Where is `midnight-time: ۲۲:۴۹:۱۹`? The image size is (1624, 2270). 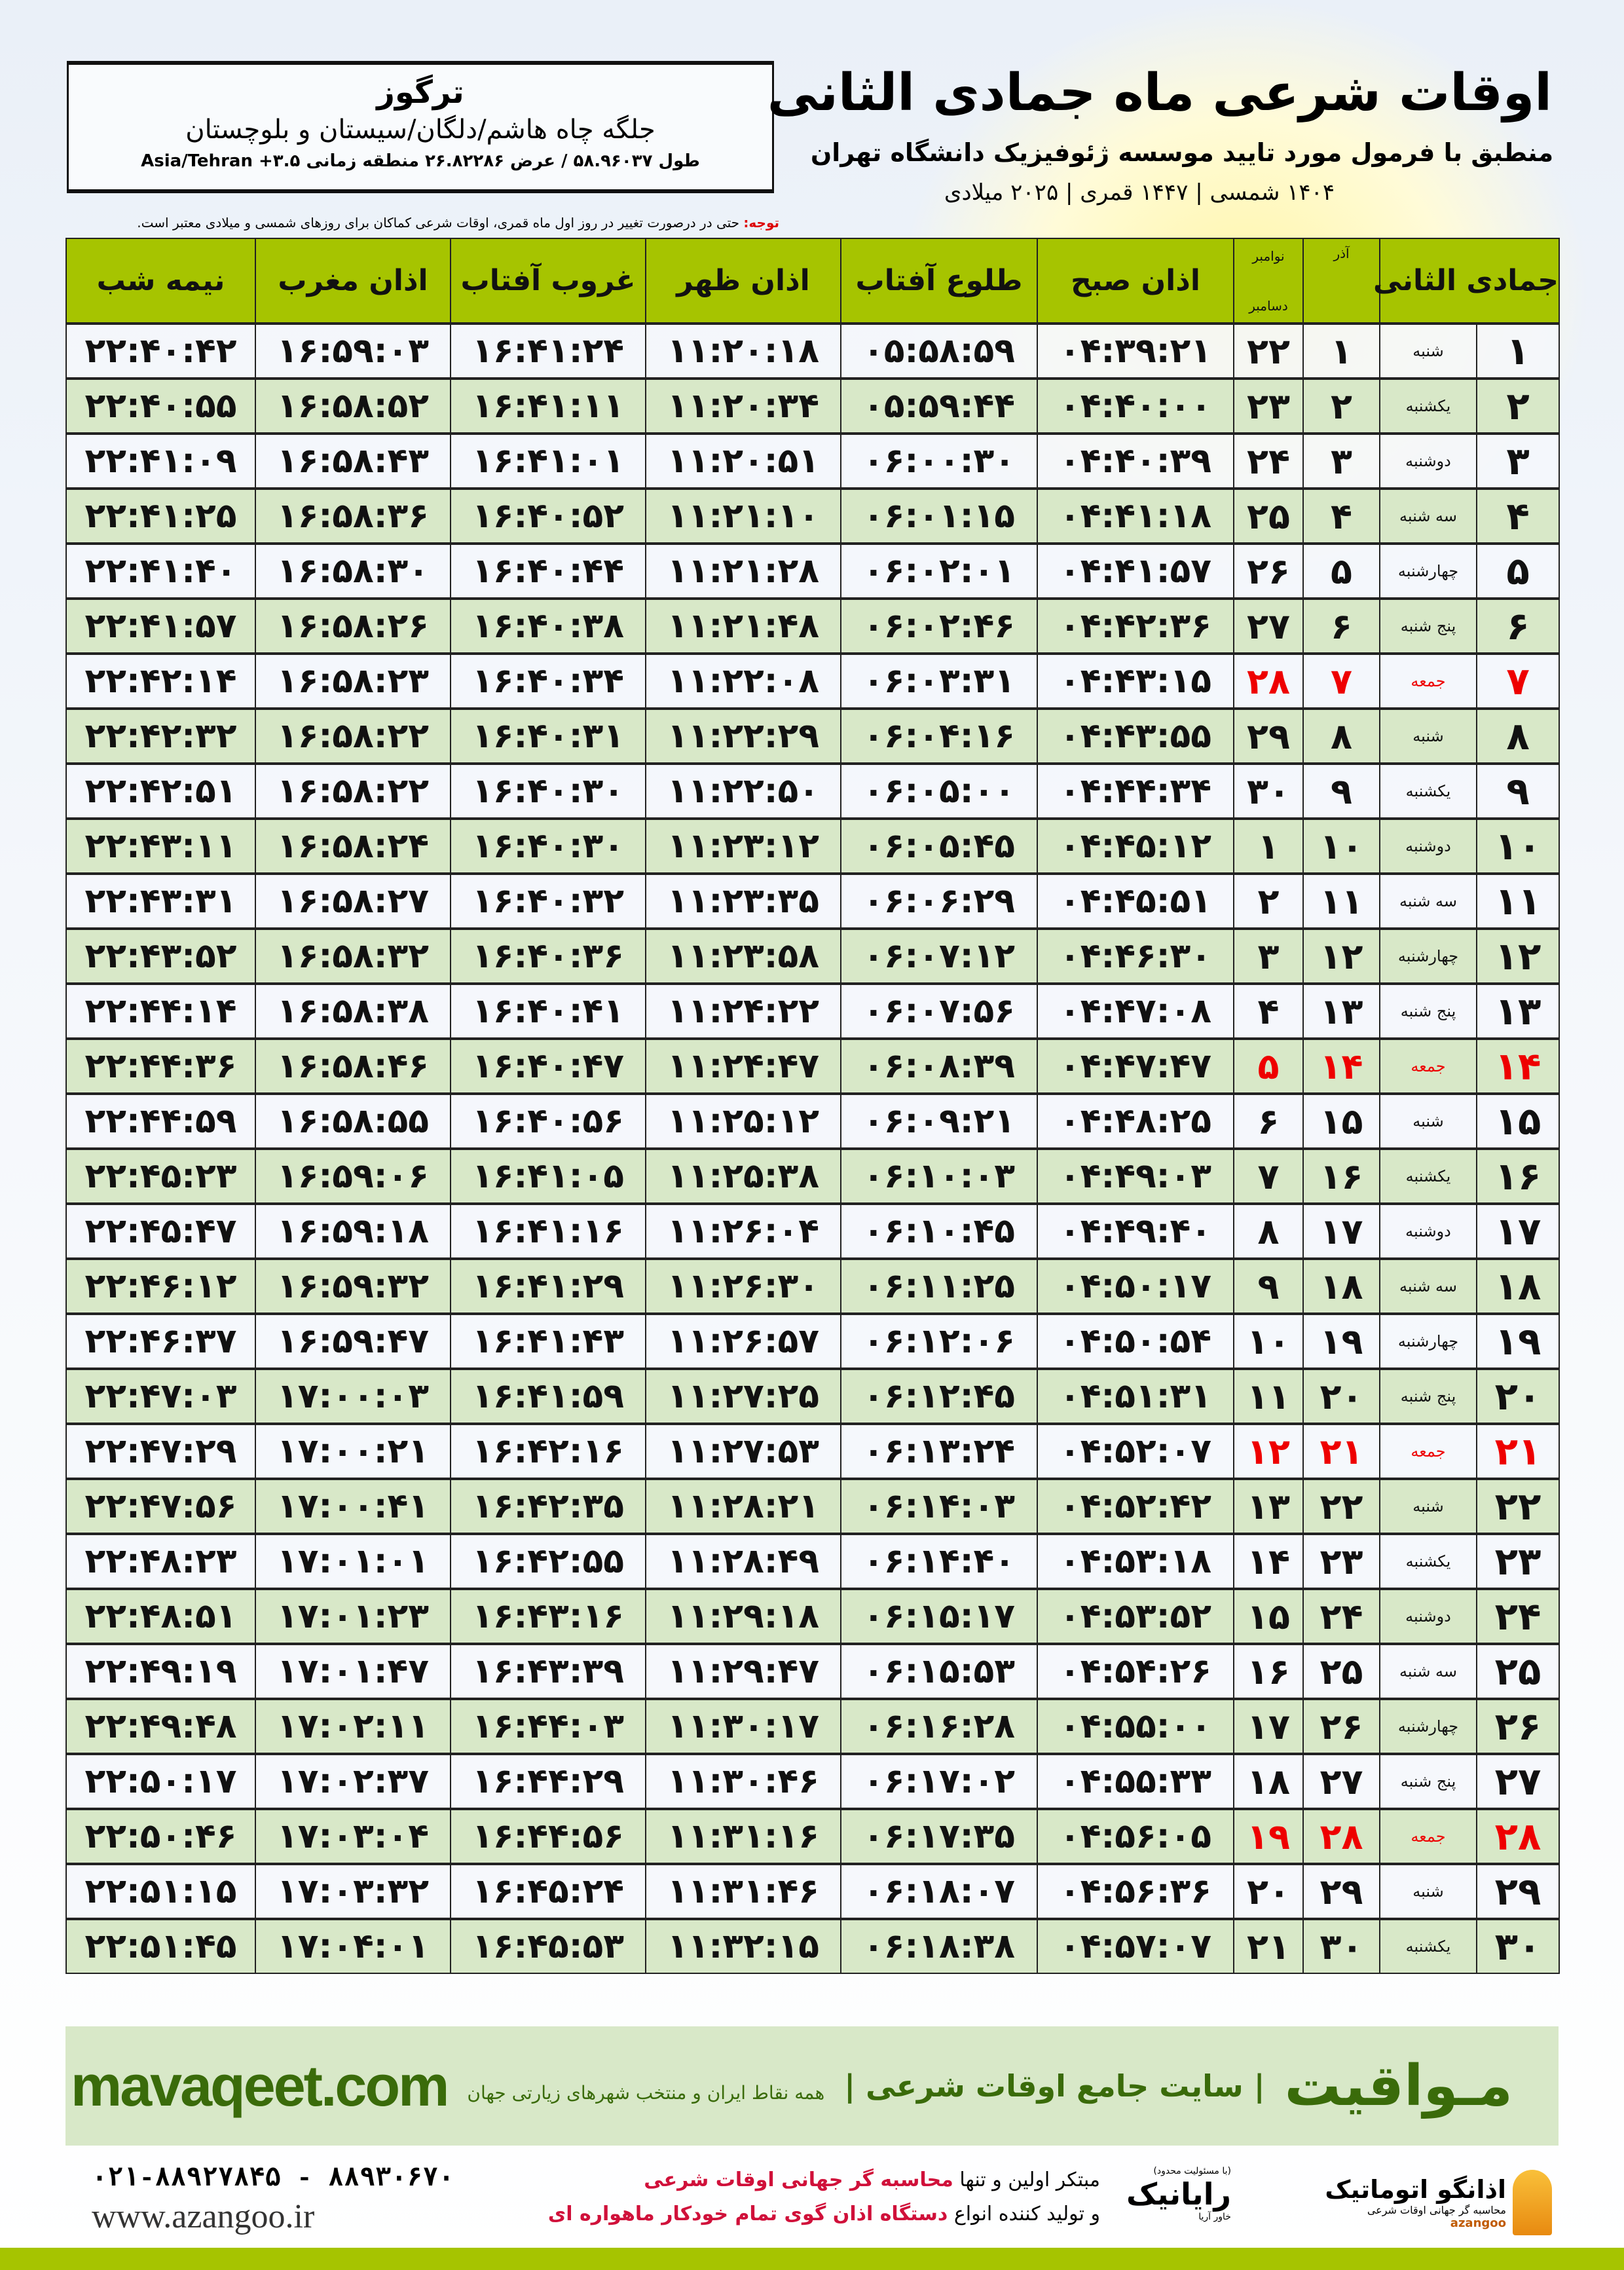
midnight-time: ۲۲:۴۹:۱۹ is located at coordinates (160, 1671).